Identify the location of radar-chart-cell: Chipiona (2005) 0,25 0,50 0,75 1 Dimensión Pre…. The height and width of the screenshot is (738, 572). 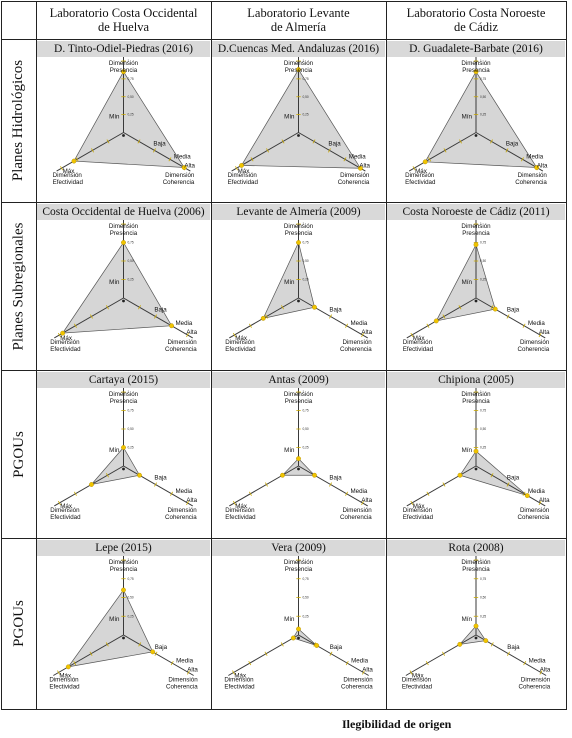
(476, 454).